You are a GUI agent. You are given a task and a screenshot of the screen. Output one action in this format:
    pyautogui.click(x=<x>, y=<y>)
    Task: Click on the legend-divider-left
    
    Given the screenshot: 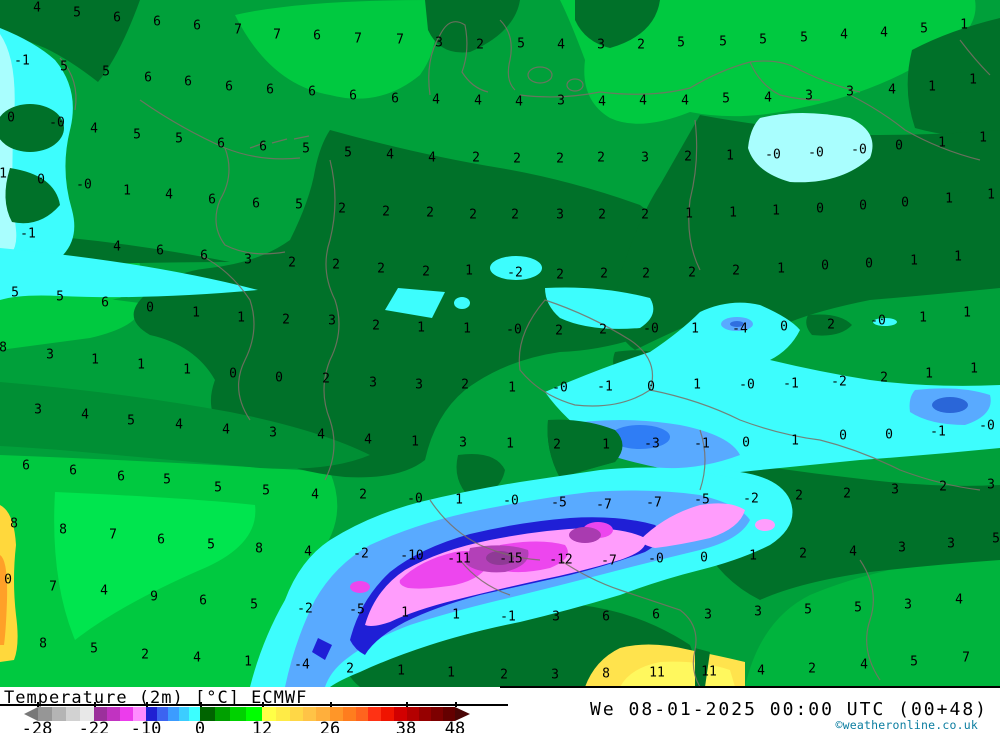 What is the action you would take?
    pyautogui.click(x=254, y=705)
    